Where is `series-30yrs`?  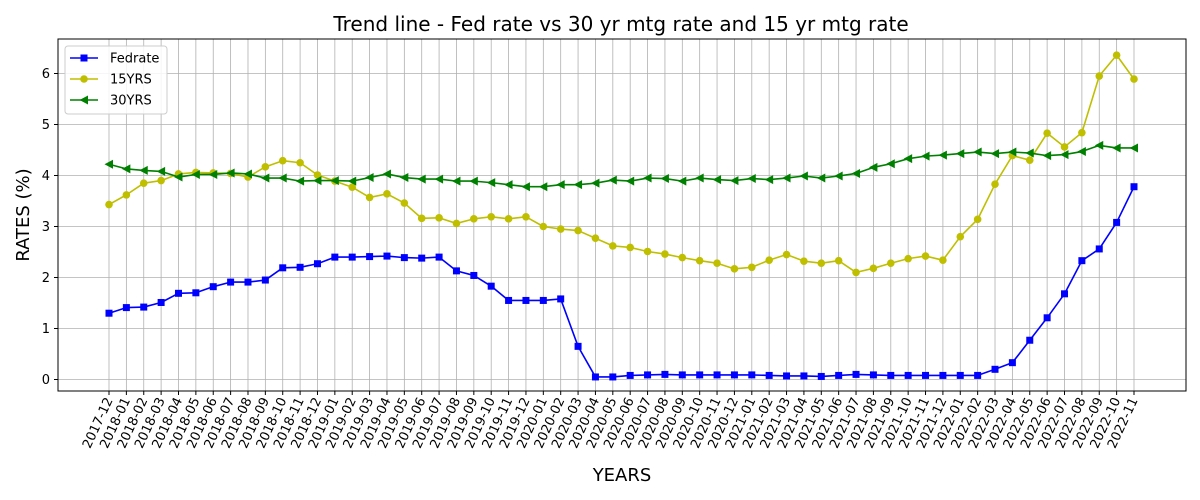 series-30yrs is located at coordinates (621, 166).